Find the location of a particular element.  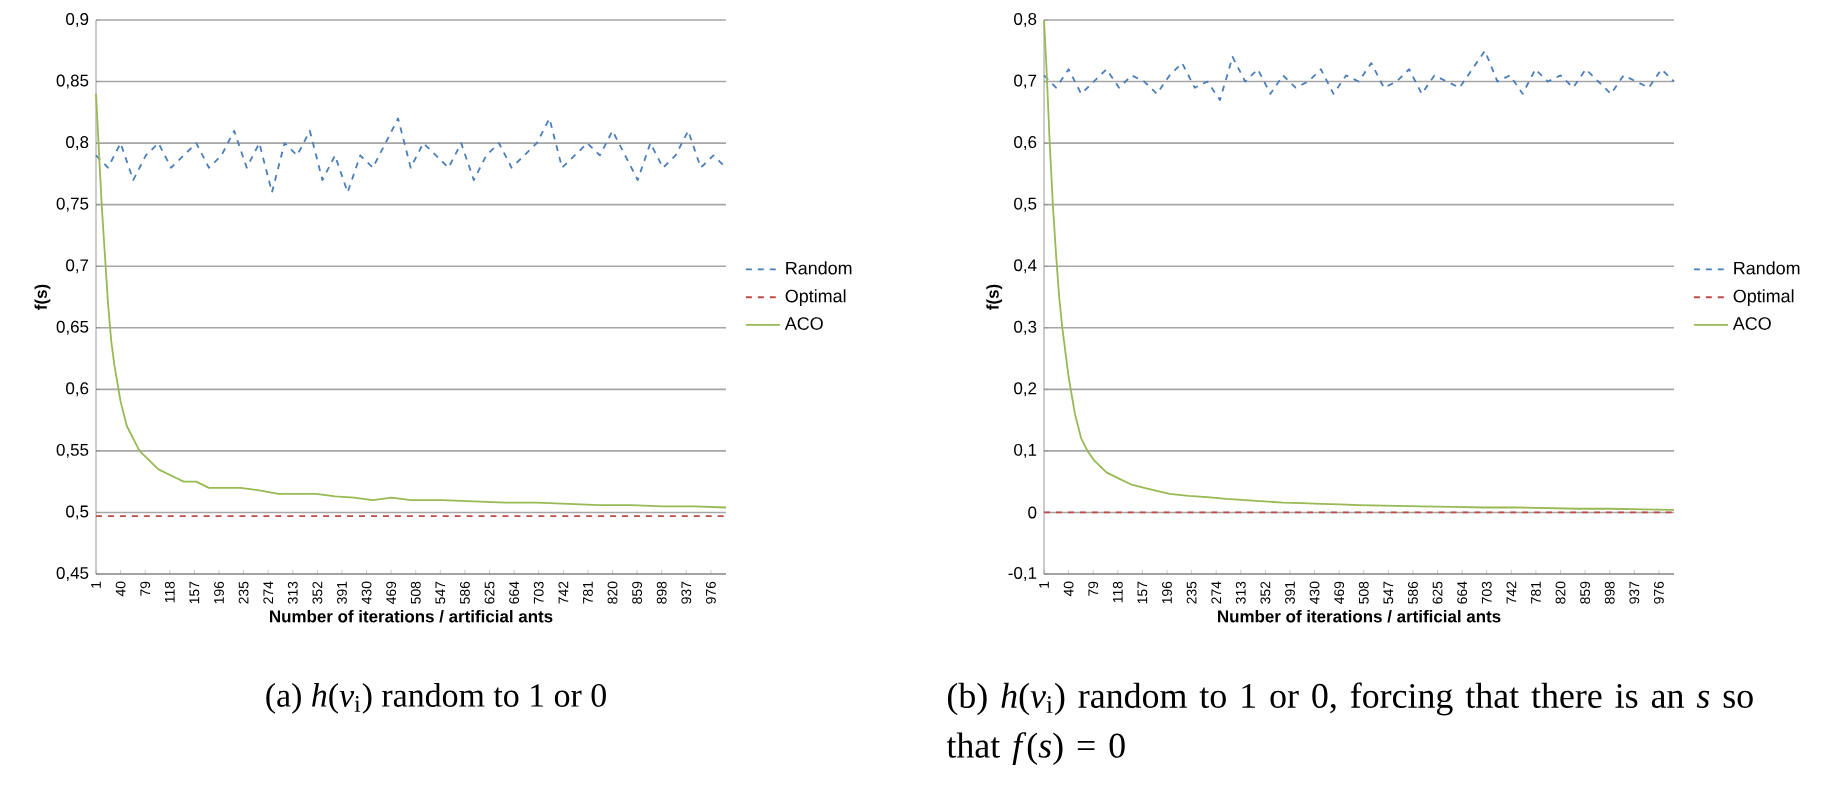

text: (b) h(v$_{i}$) random to 1 or 0, forcing that there is an s so that f(s) = 0 is located at coordinates (1349, 724).